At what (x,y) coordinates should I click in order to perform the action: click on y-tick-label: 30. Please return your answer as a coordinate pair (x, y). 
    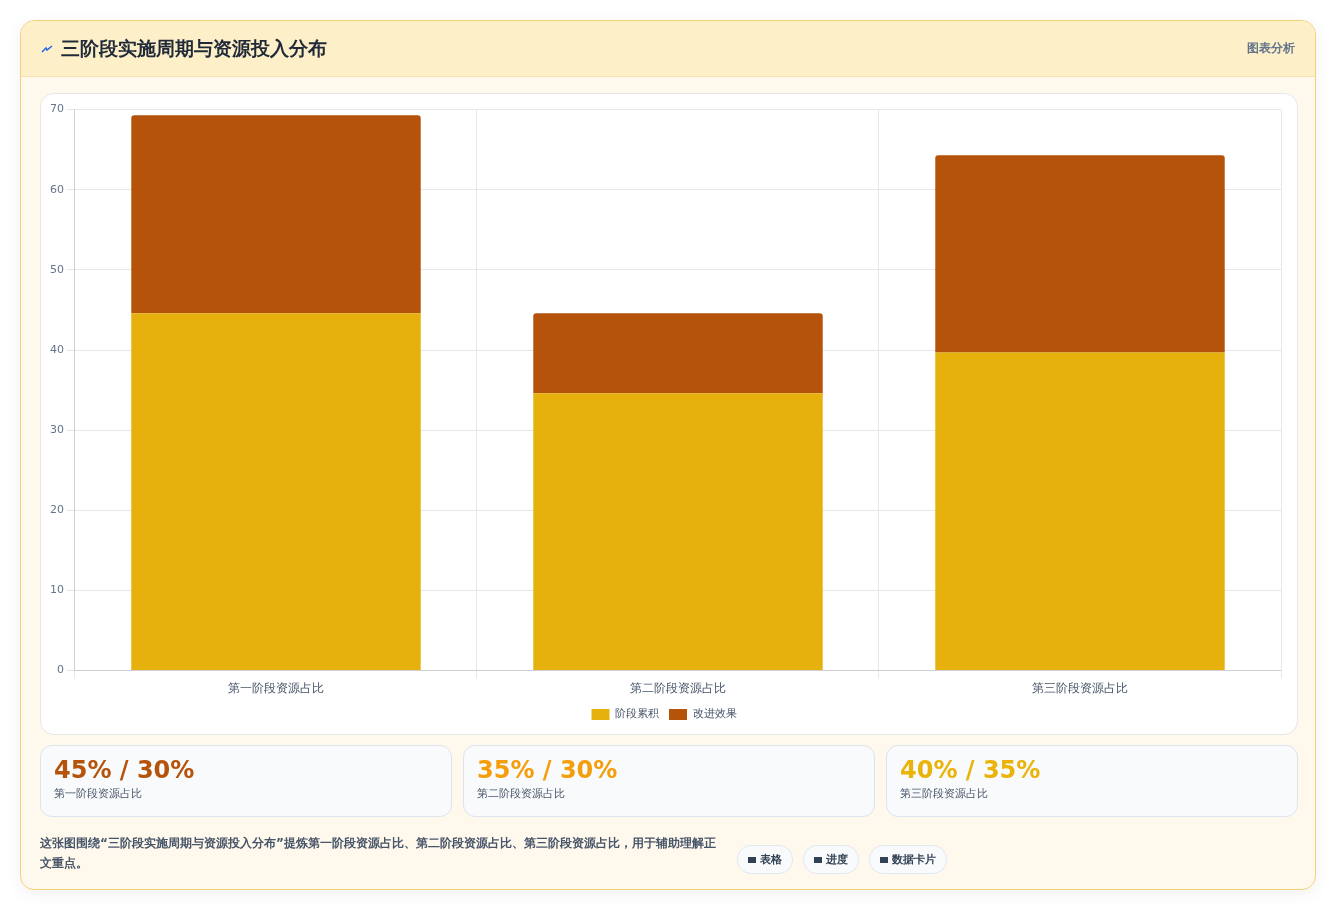
    Looking at the image, I should click on (57, 430).